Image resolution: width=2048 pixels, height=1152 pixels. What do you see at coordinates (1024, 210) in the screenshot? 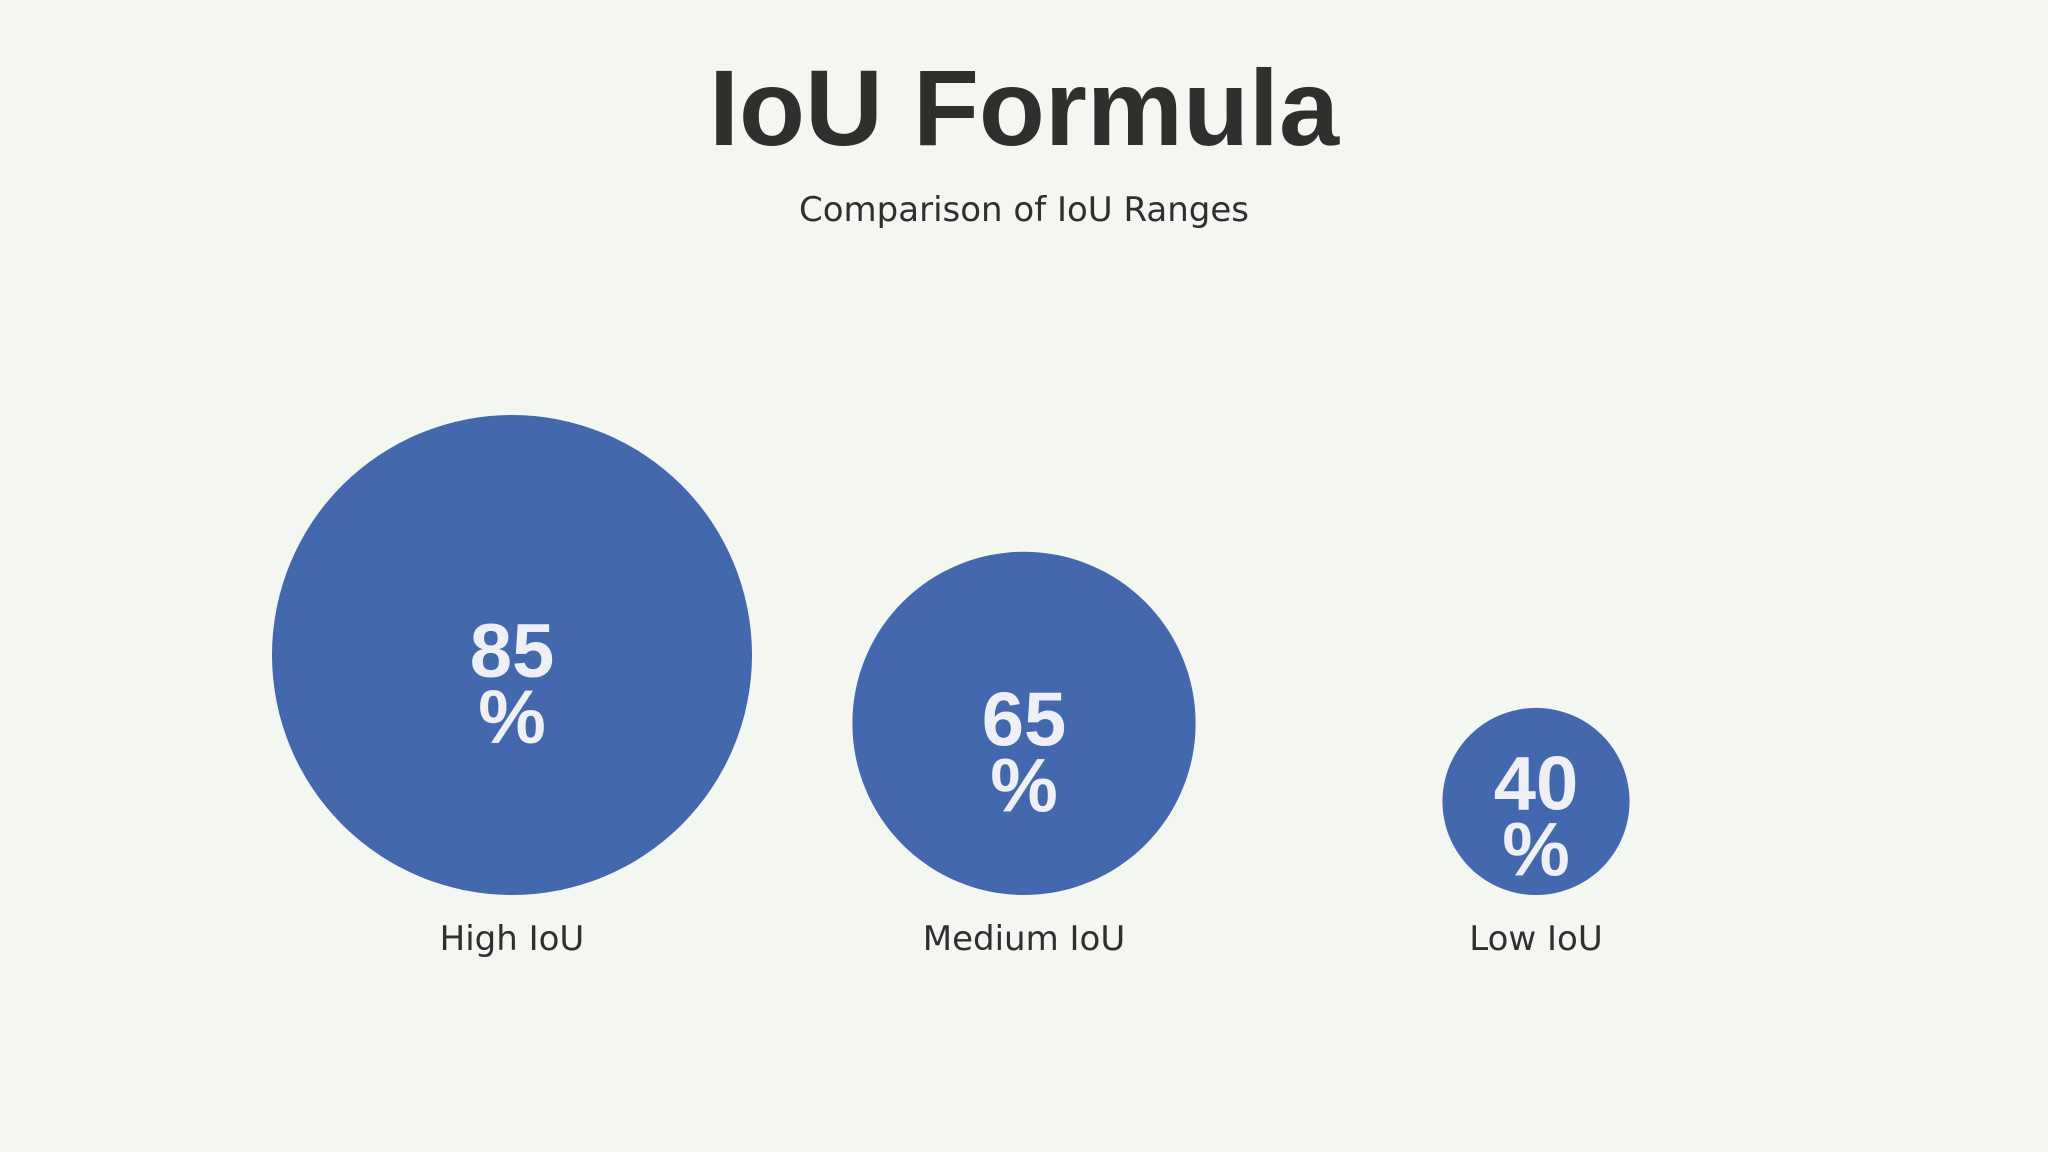
I see `chart-subtitle: Comparison of IoU Ranges` at bounding box center [1024, 210].